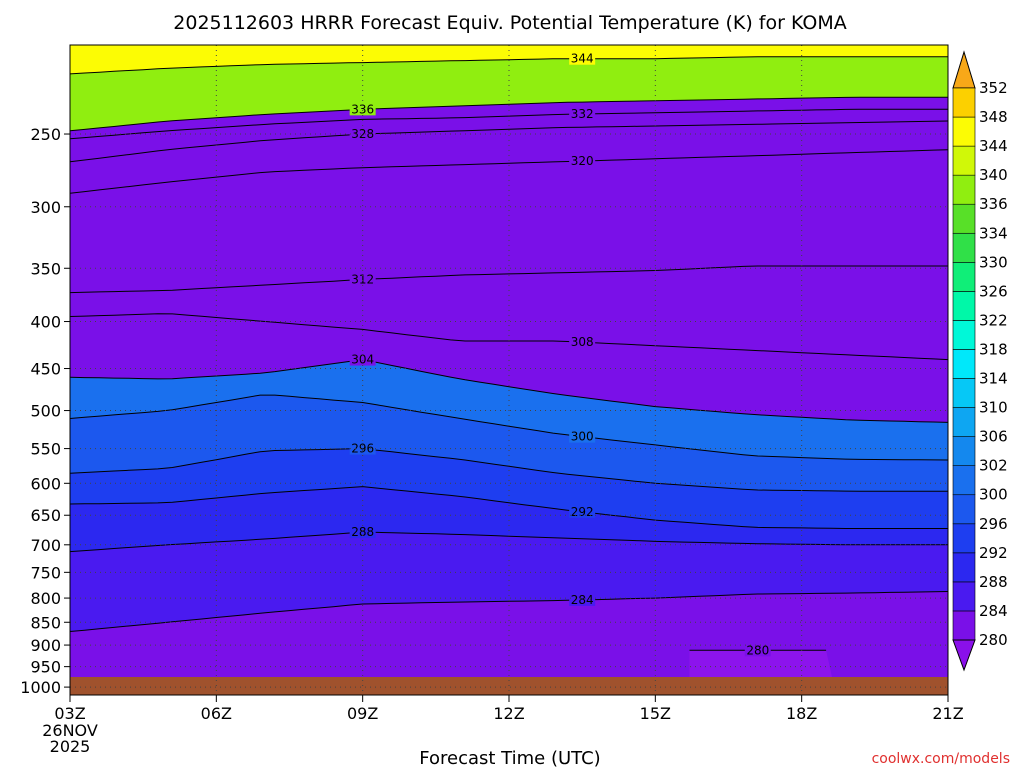  What do you see at coordinates (993, 611) in the screenshot?
I see `colorbar-label-284: 284` at bounding box center [993, 611].